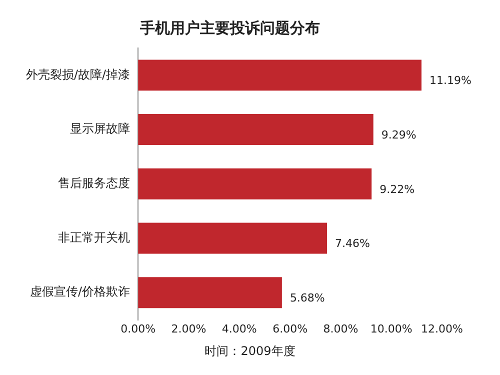 The image size is (500, 375). Describe the element at coordinates (398, 135) in the screenshot. I see `data-label: 9.29%` at that location.